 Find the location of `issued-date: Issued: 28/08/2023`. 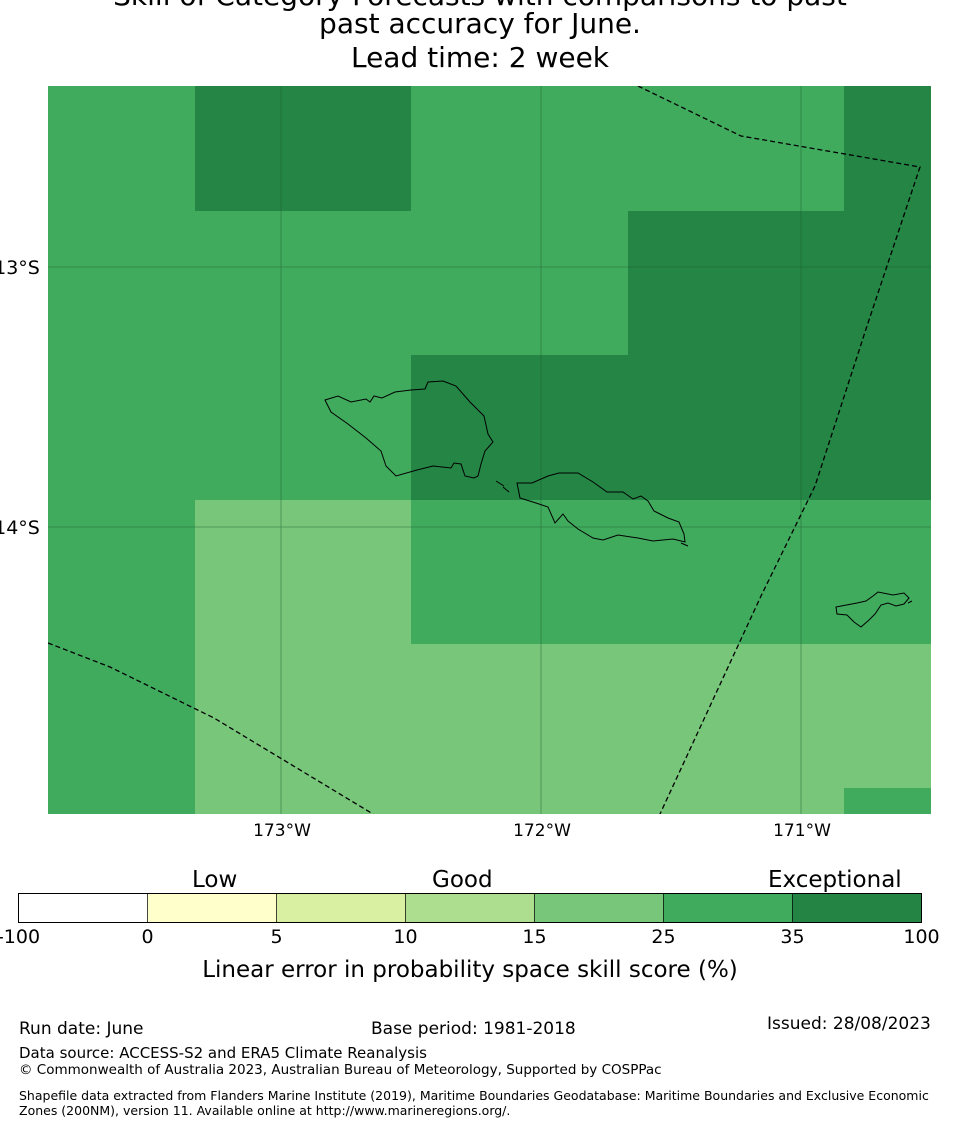

issued-date: Issued: 28/08/2023 is located at coordinates (849, 1024).